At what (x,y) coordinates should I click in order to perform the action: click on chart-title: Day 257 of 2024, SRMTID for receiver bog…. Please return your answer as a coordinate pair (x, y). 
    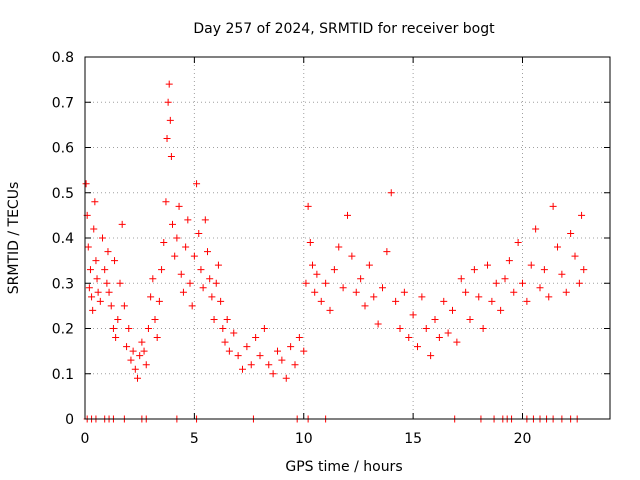
    Looking at the image, I should click on (344, 29).